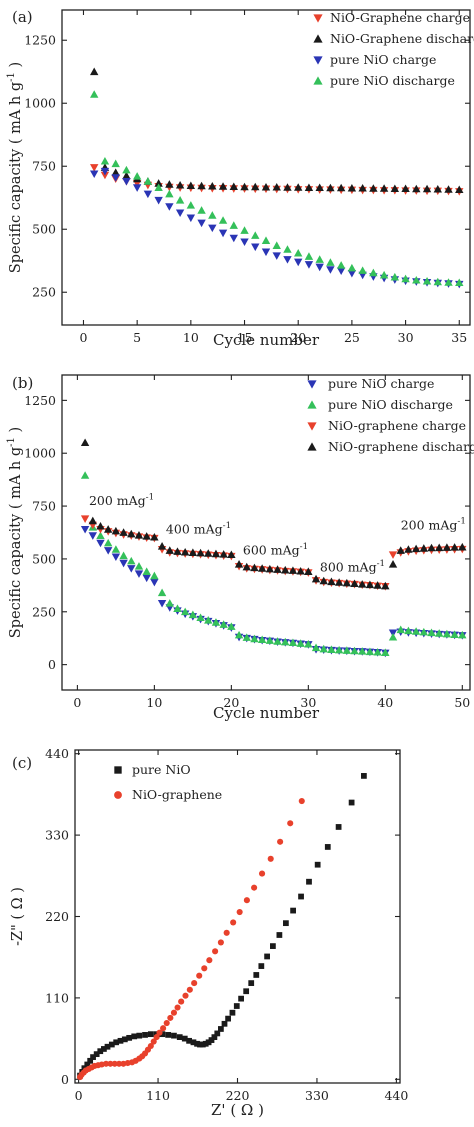 The height and width of the screenshot is (1127, 474). What do you see at coordinates (57, 753) in the screenshot?
I see `y-tick-label: 440` at bounding box center [57, 753].